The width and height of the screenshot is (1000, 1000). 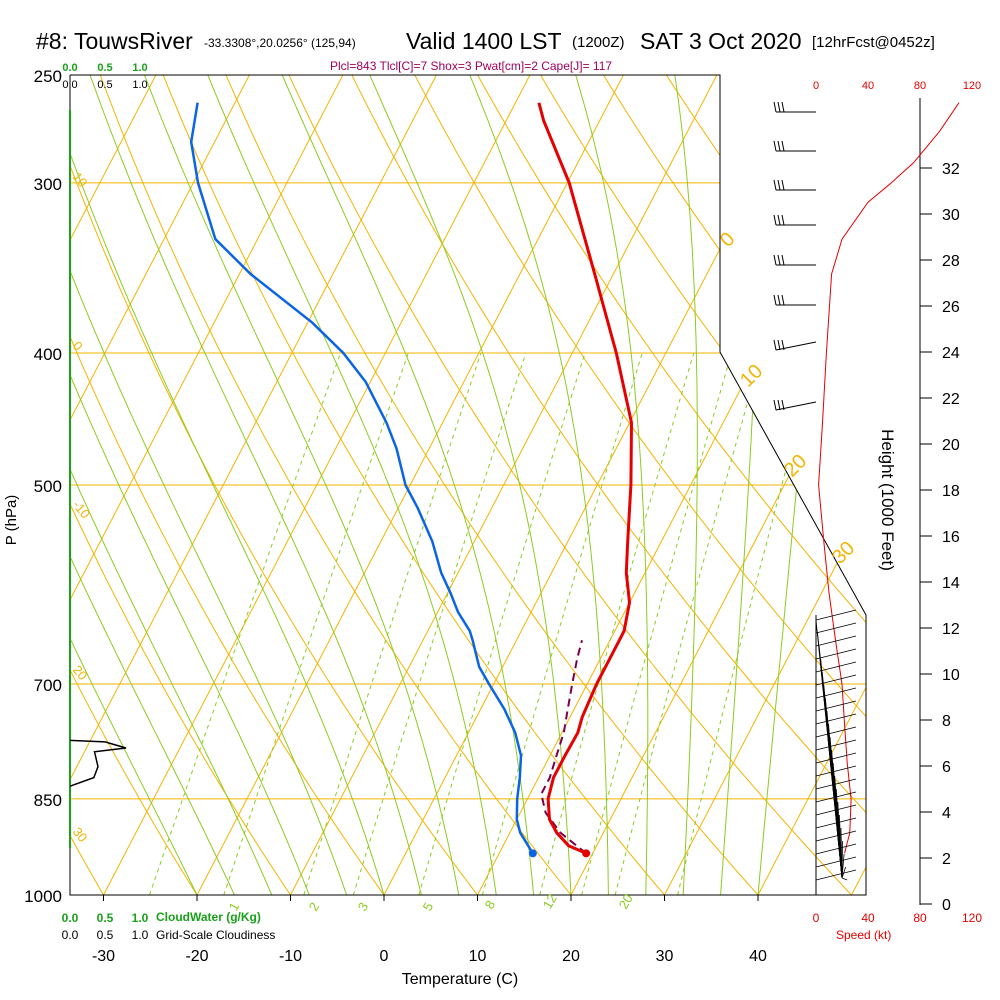 I want to click on temperature-tick-label: 30, so click(x=665, y=956).